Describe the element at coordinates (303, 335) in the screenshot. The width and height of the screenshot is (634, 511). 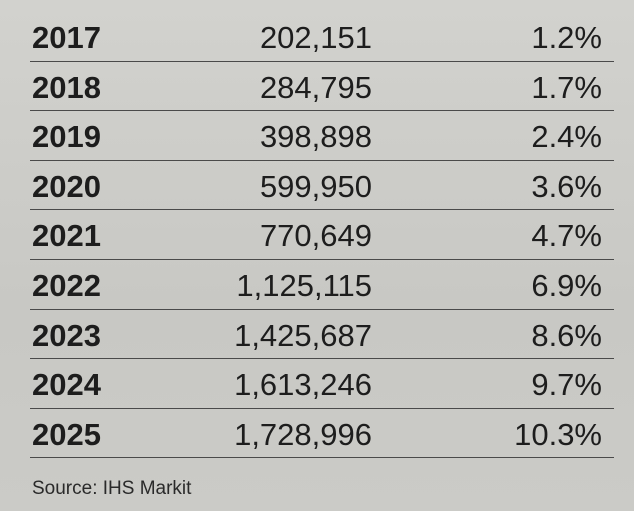
I see `units-cell: 1,425,687` at that location.